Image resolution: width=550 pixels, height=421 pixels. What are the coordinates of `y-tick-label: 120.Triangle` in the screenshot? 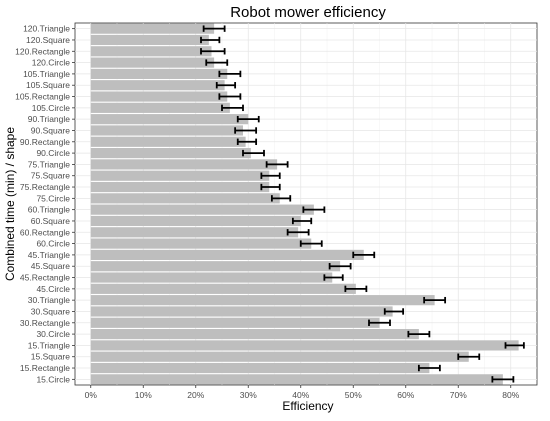 It's located at (46, 29).